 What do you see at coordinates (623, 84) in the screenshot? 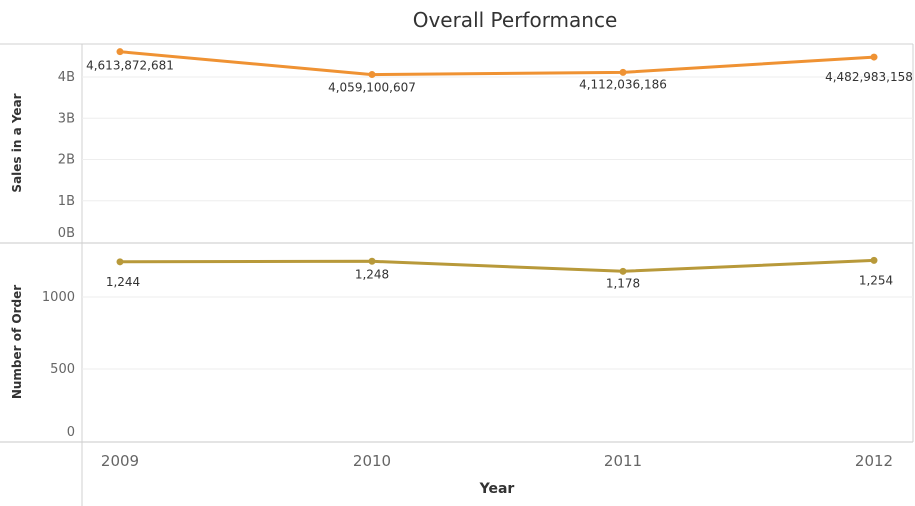
I see `data-label: 4,112,036,186` at bounding box center [623, 84].